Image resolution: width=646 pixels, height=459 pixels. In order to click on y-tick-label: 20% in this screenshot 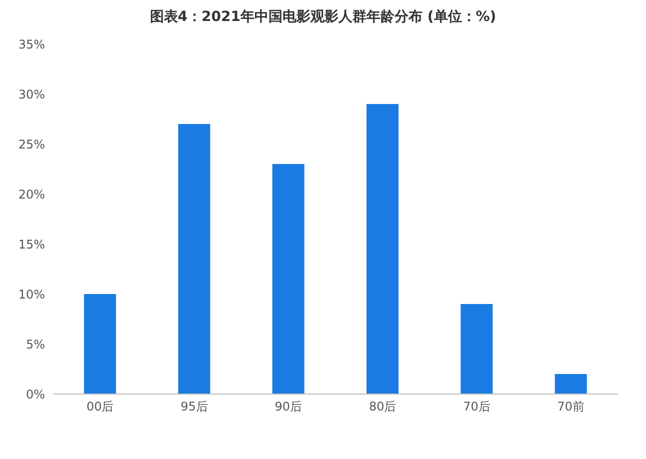, I will do `click(31, 194)`.